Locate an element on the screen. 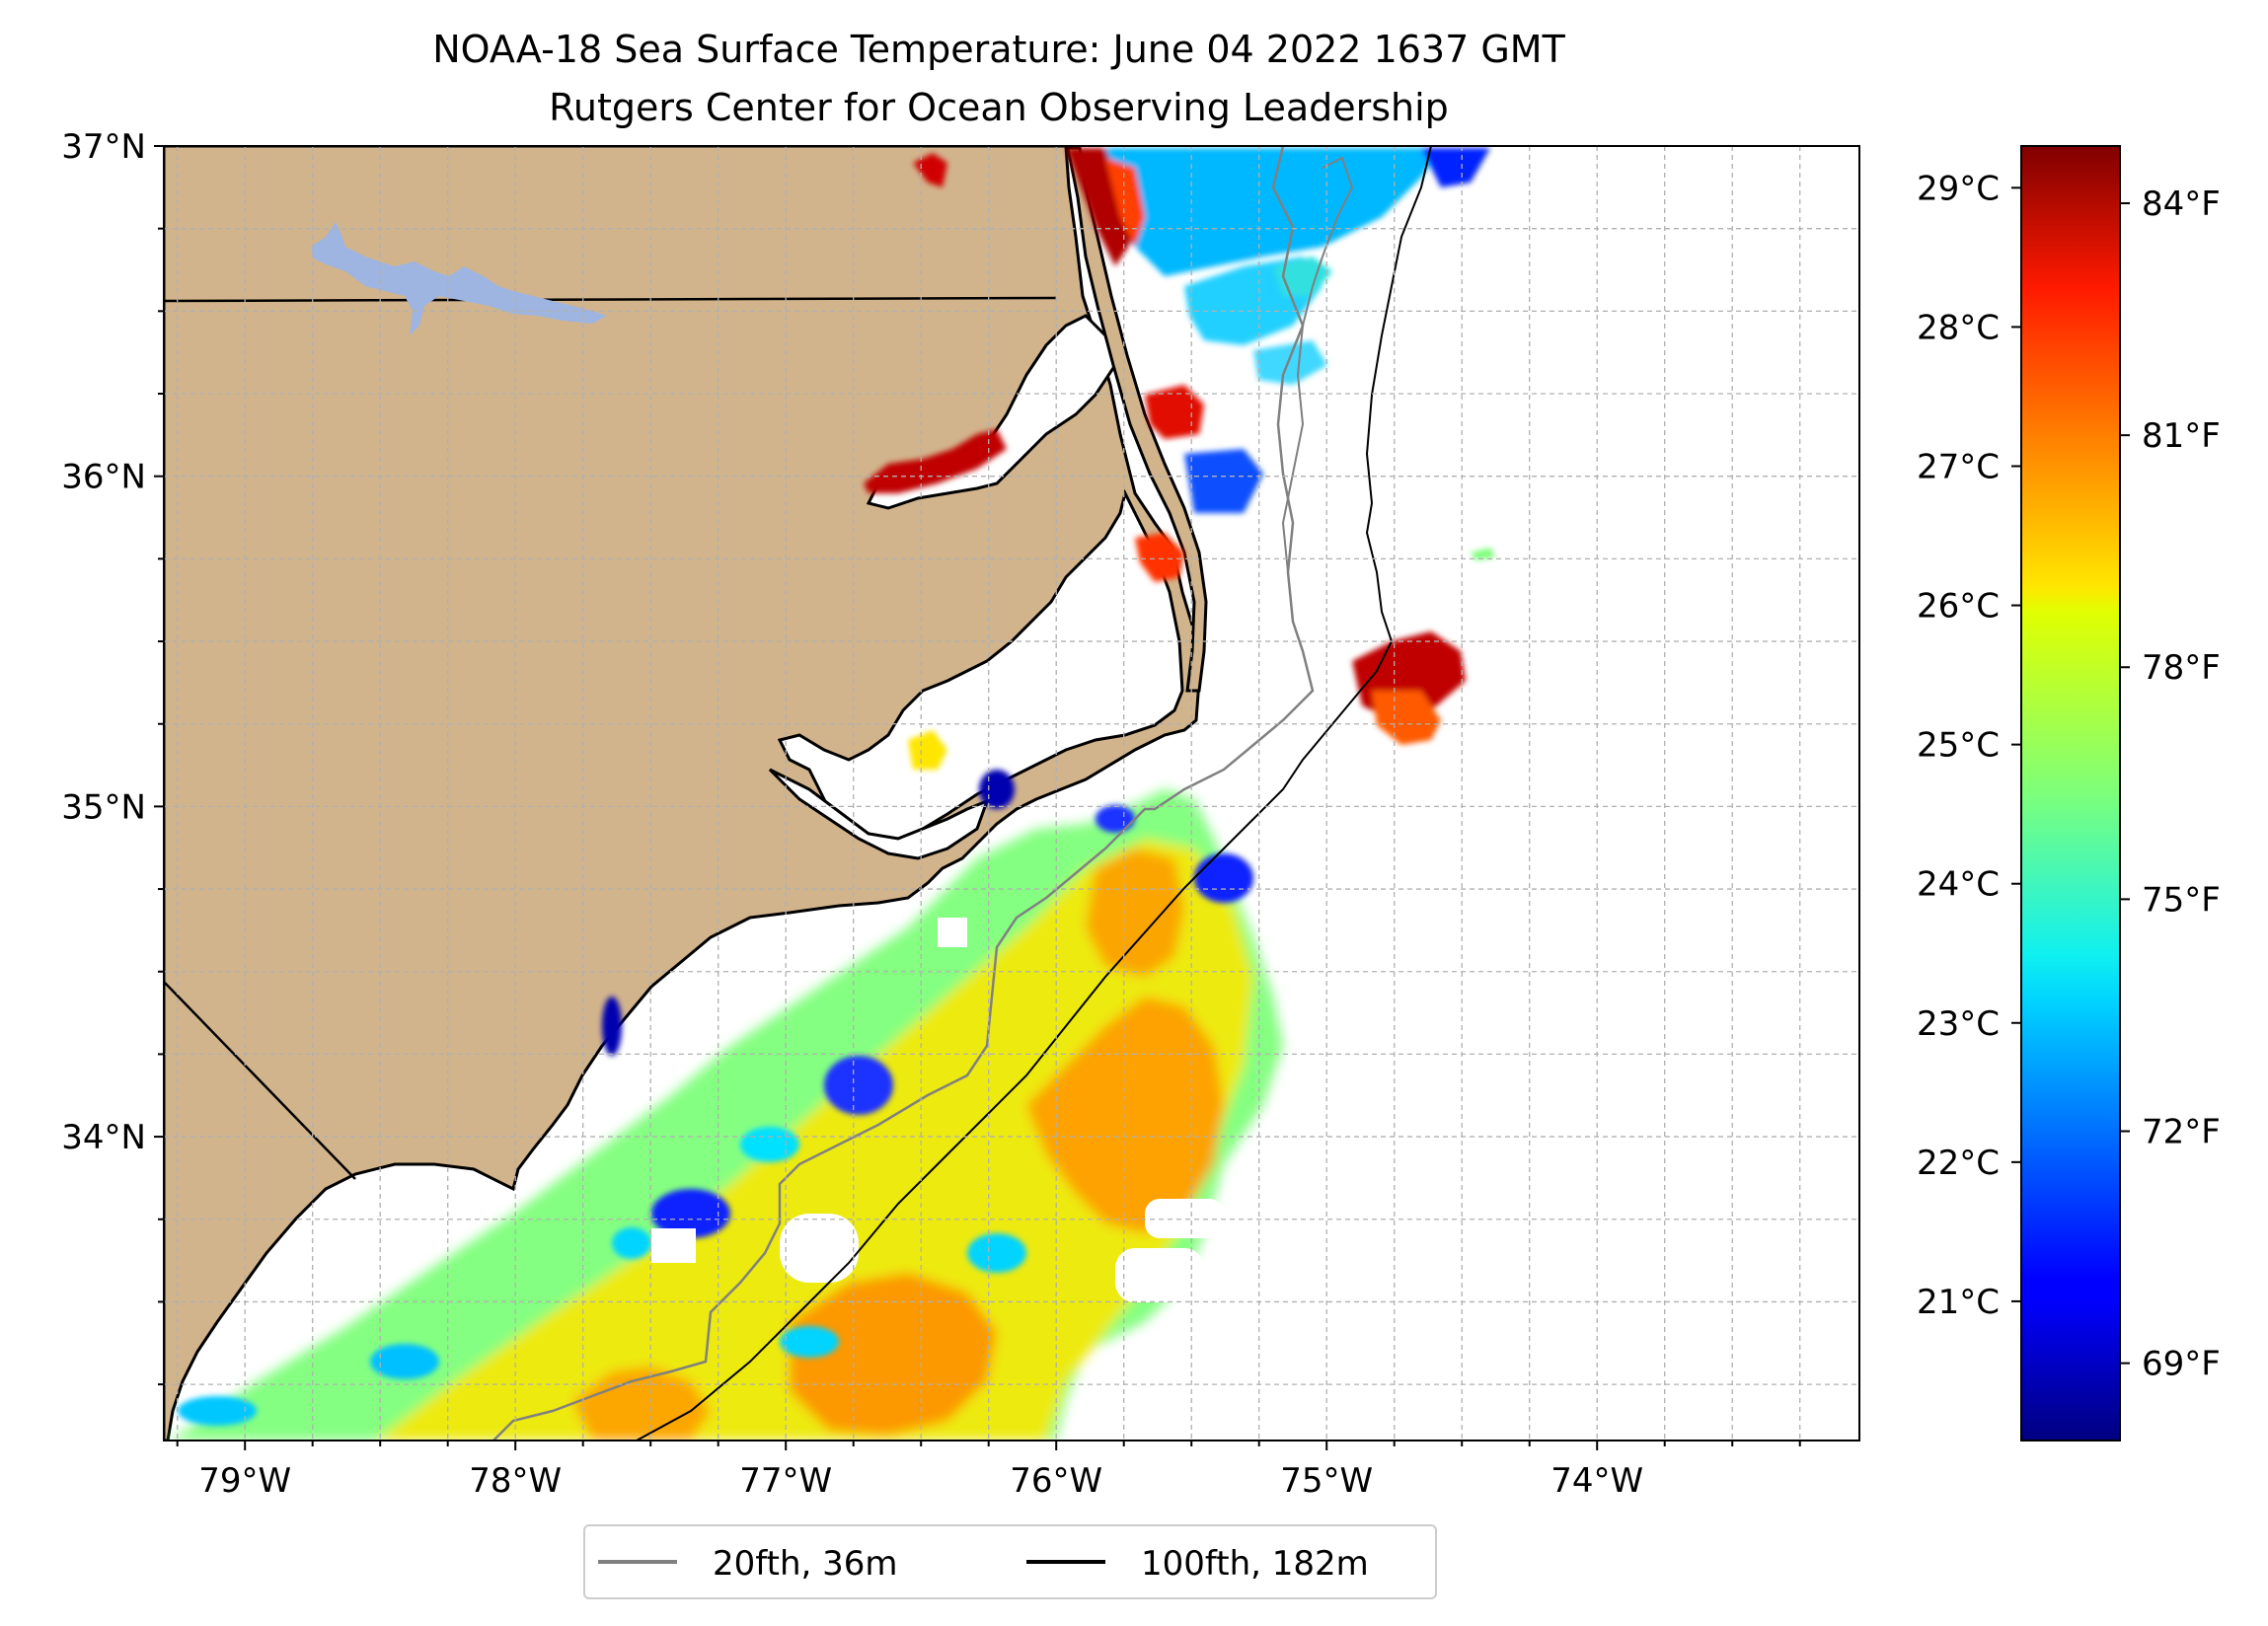  fahrenheit-tick-label: 78°F is located at coordinates (2182, 668).